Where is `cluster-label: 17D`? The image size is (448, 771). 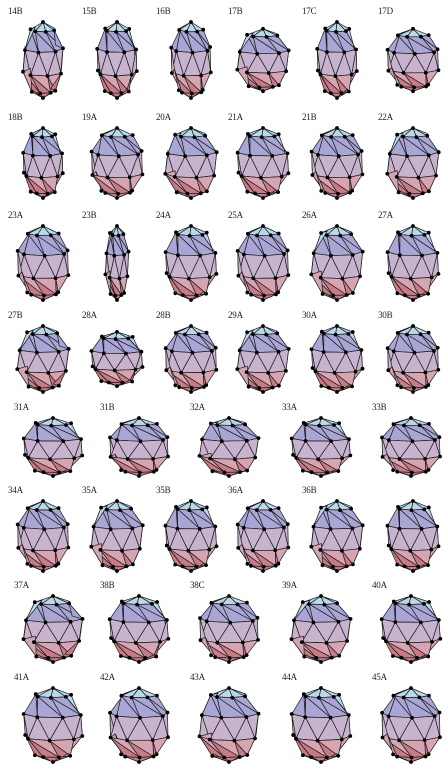 cluster-label: 17D is located at coordinates (385, 11).